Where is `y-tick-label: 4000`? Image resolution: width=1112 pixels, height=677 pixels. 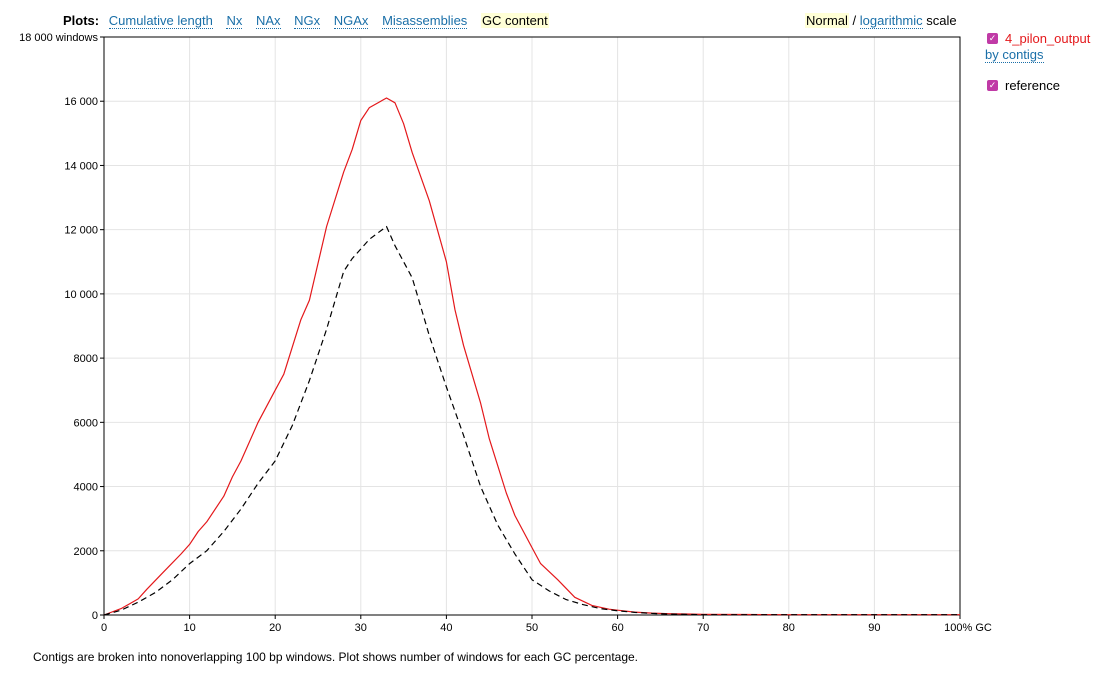
y-tick-label: 4000 is located at coordinates (86, 488).